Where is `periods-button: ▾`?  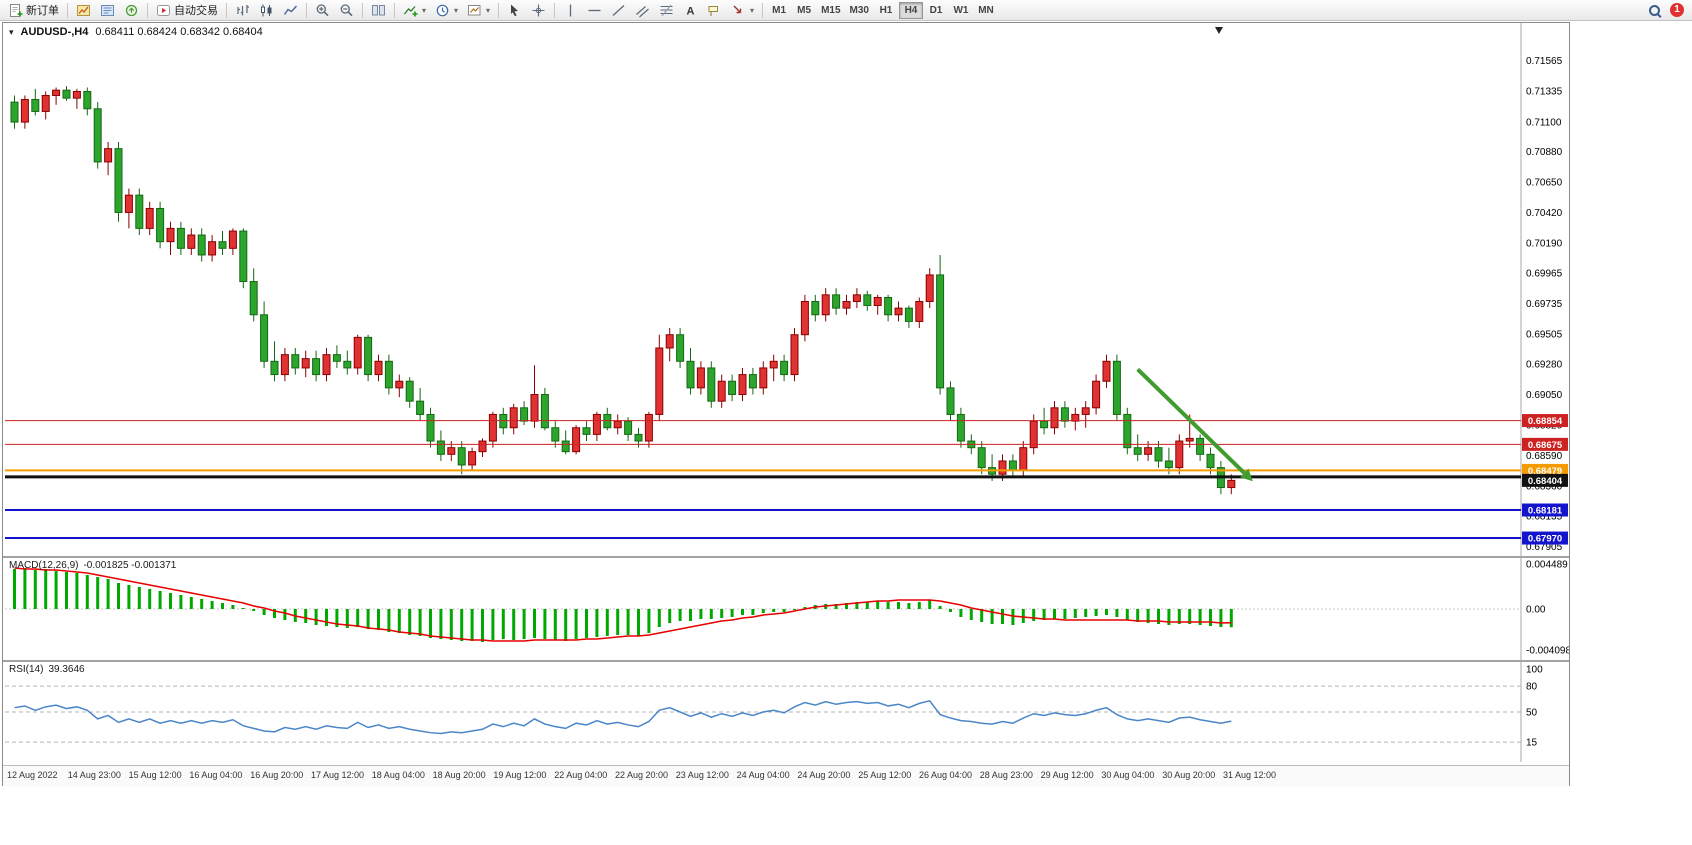
periods-button: ▾ is located at coordinates (446, 10).